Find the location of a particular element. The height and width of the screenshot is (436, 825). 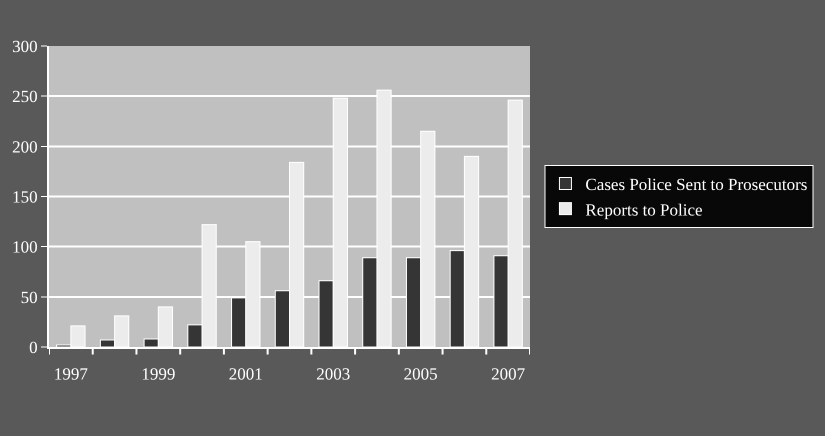

y-tick-label: 50 is located at coordinates (29, 297).